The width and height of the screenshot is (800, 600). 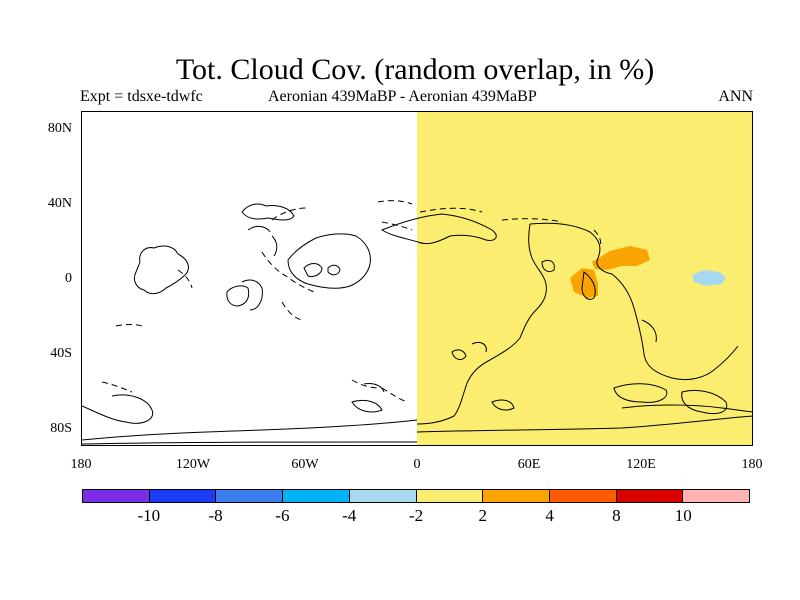 What do you see at coordinates (641, 464) in the screenshot?
I see `x-tick-120e: 120E` at bounding box center [641, 464].